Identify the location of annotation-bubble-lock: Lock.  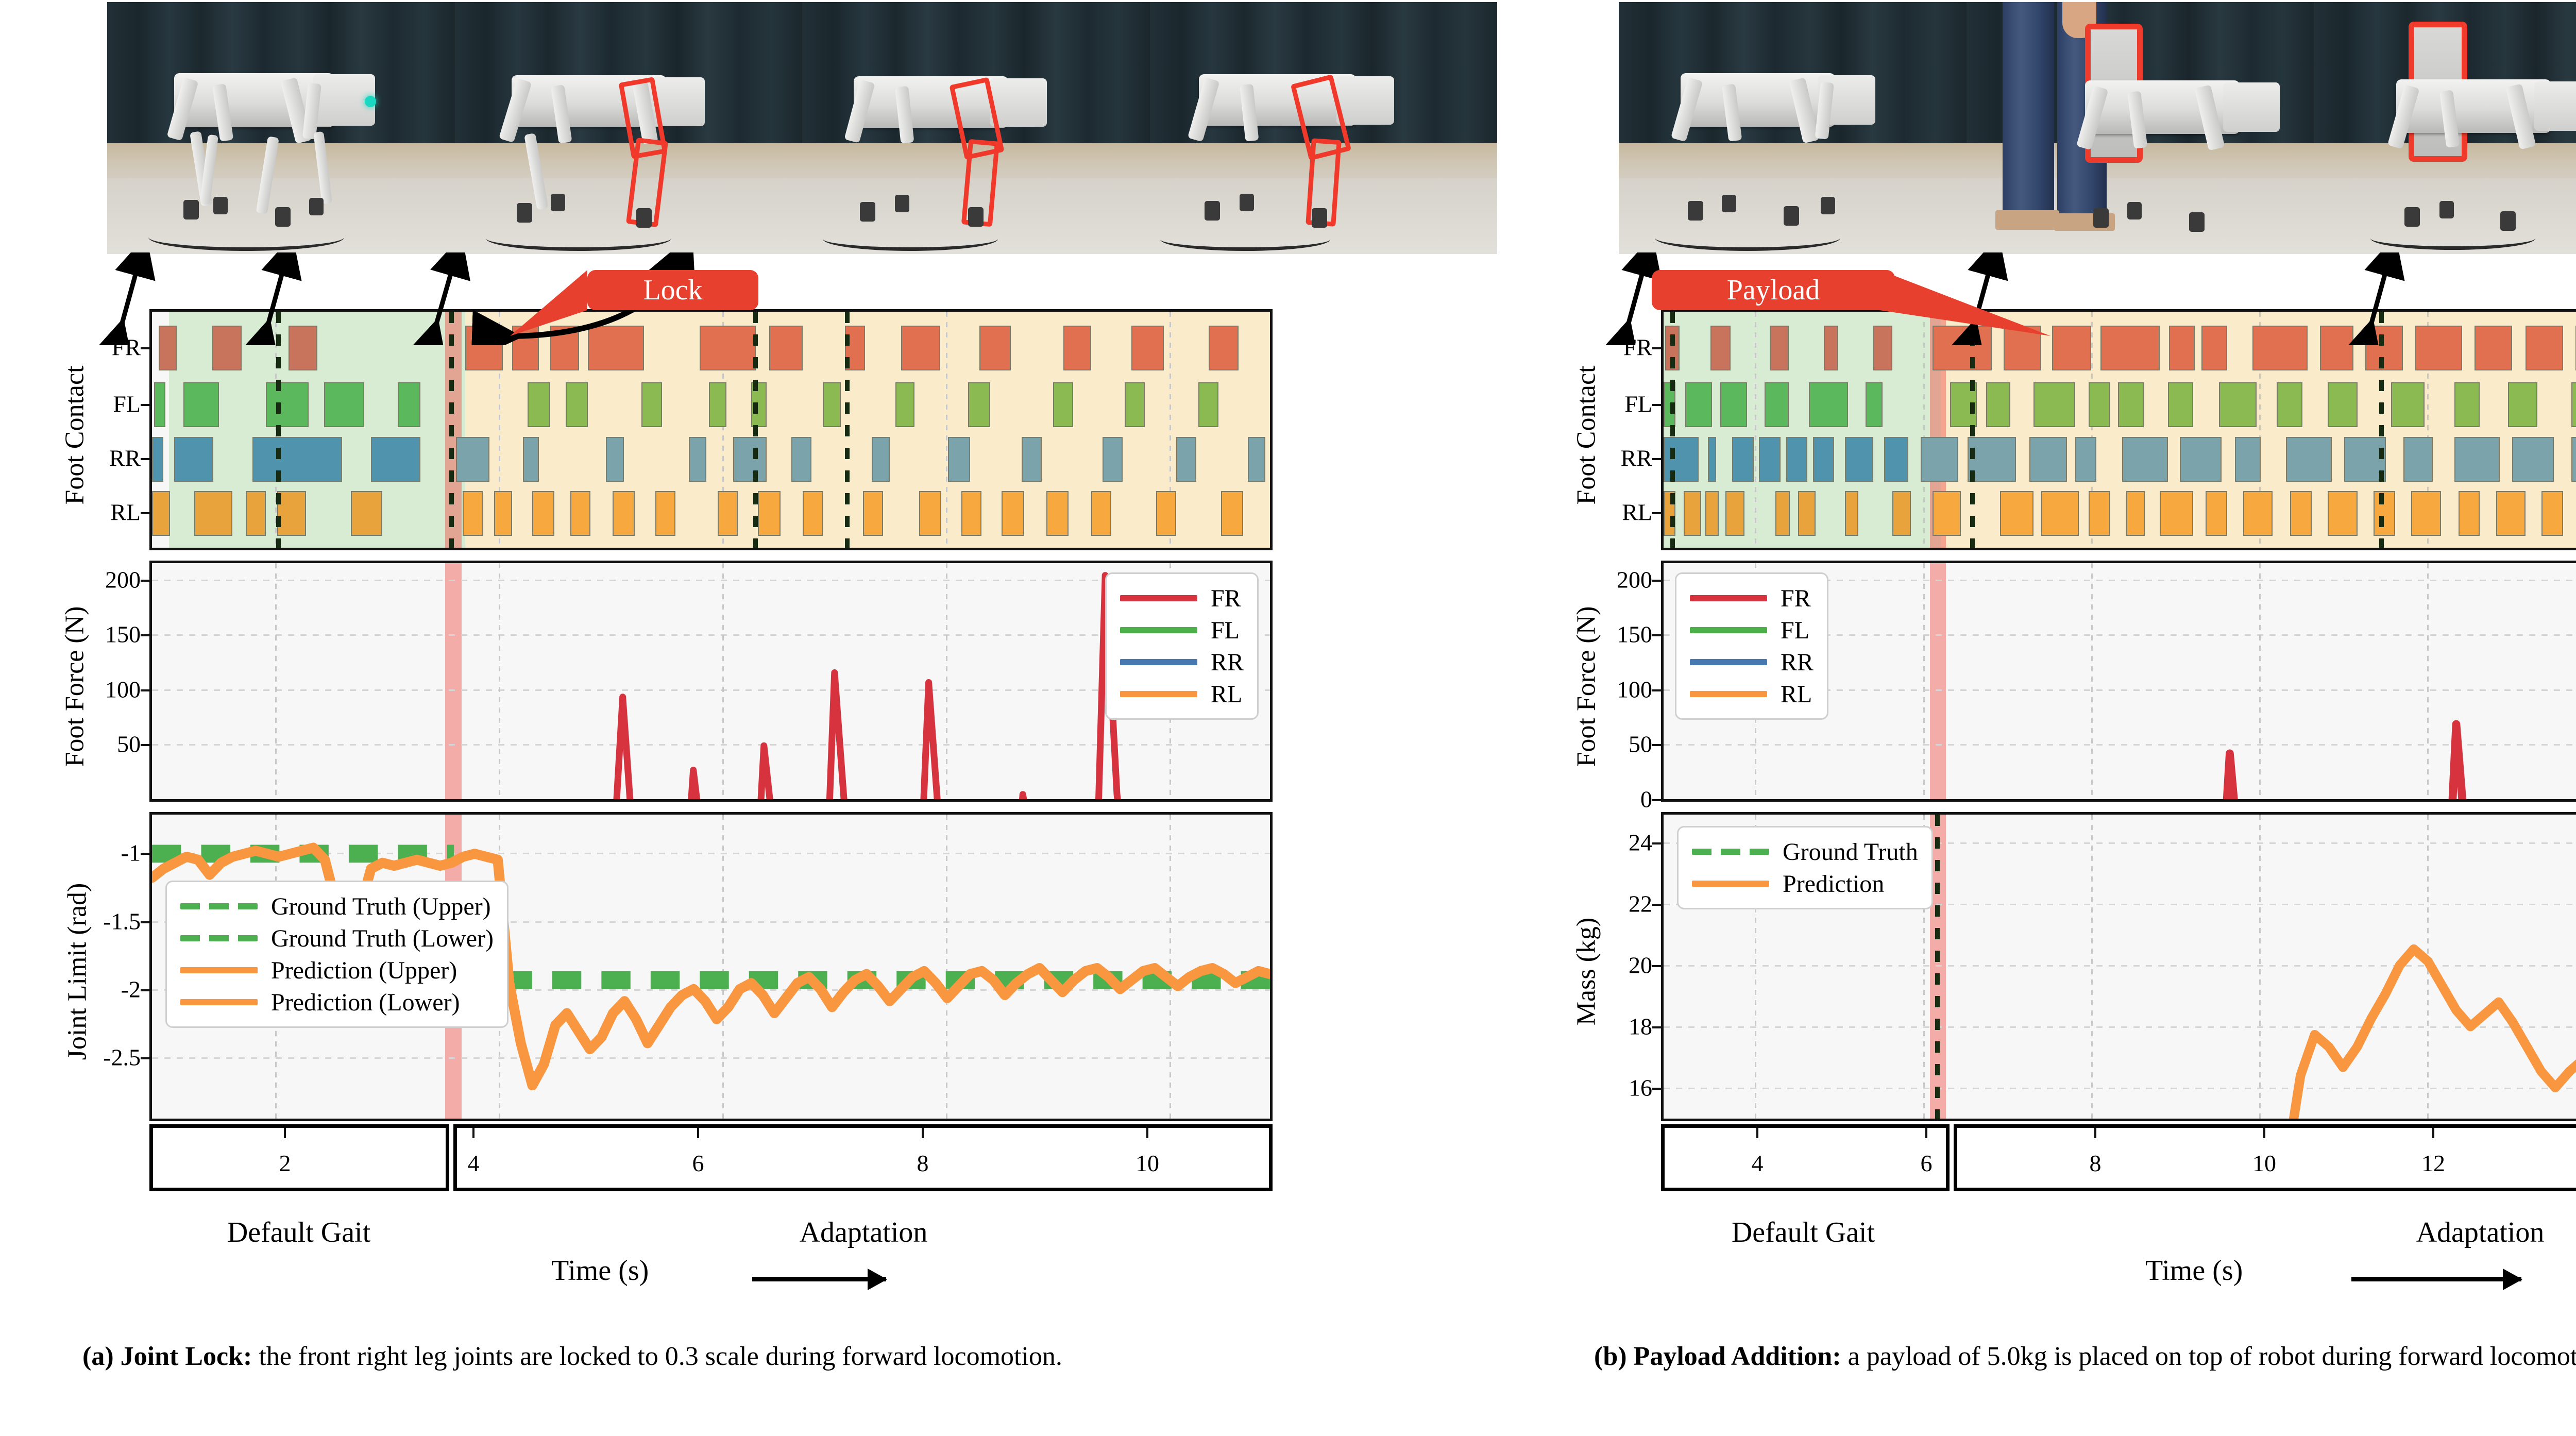
(634, 303).